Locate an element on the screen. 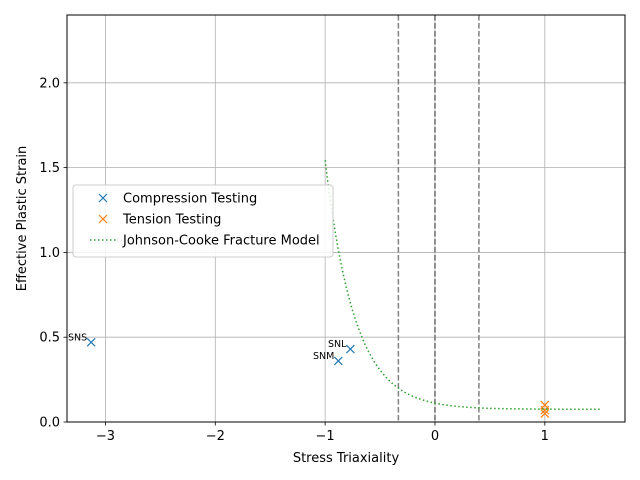  legend-box is located at coordinates (203, 221).